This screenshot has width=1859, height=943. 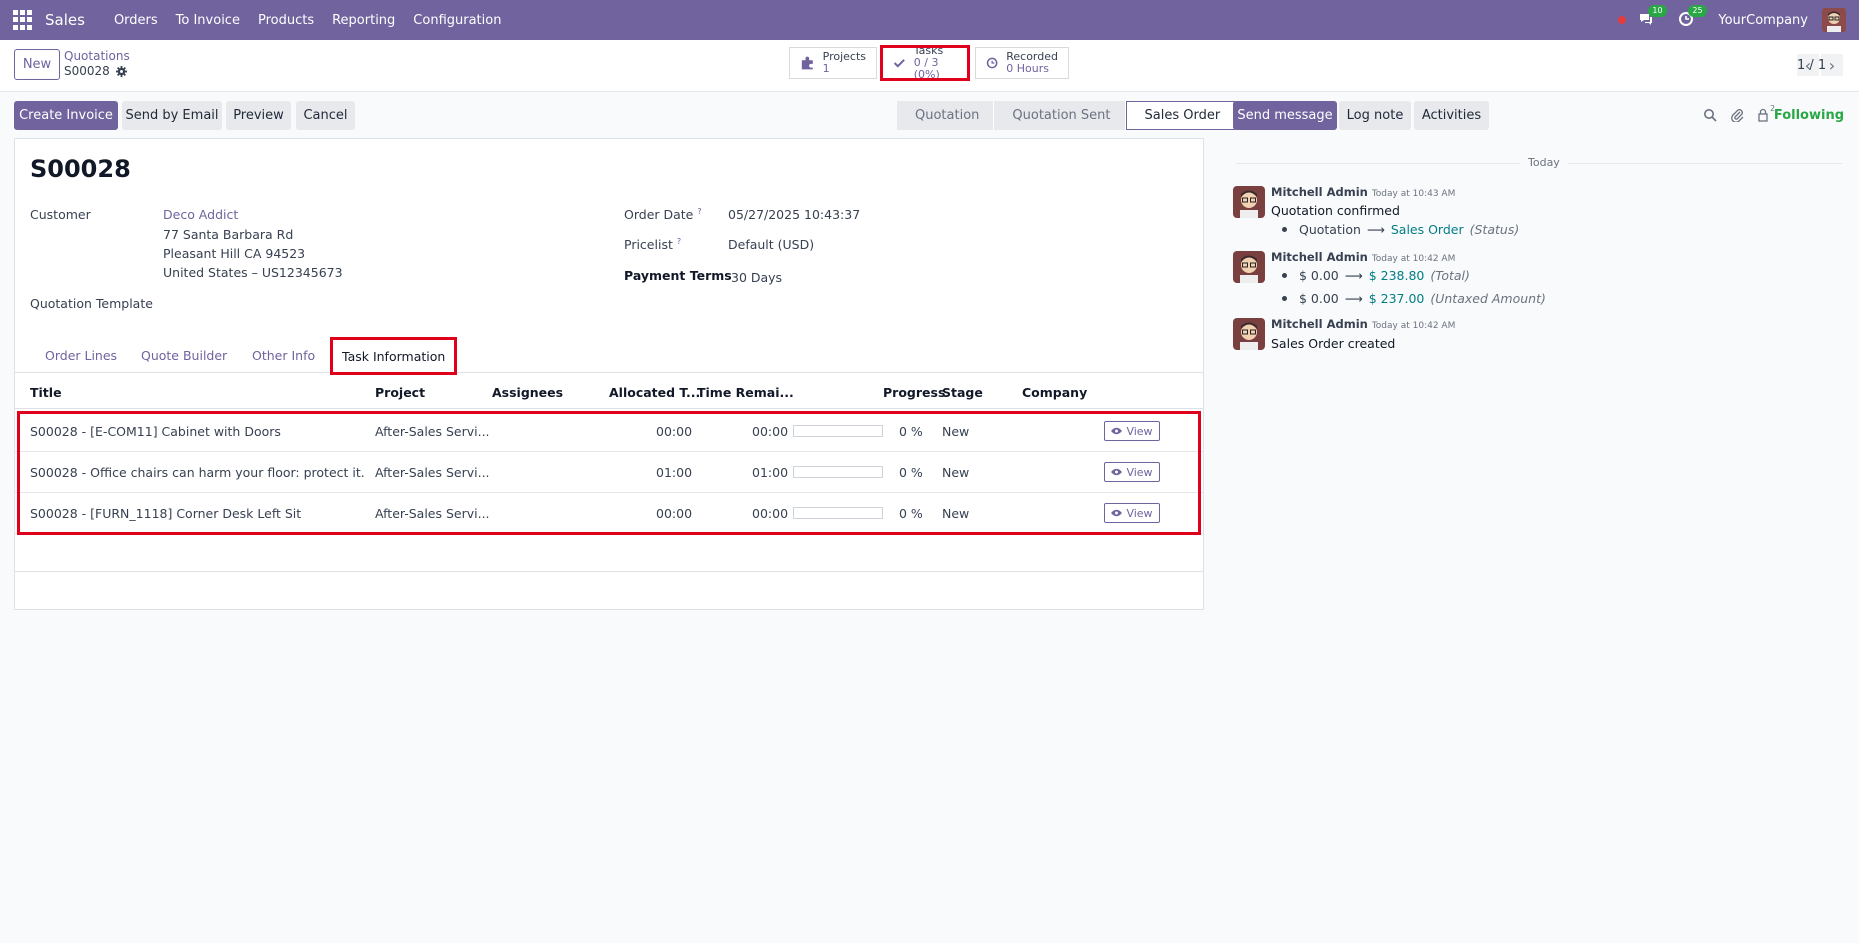 I want to click on paperclip-icon, so click(x=1737, y=115).